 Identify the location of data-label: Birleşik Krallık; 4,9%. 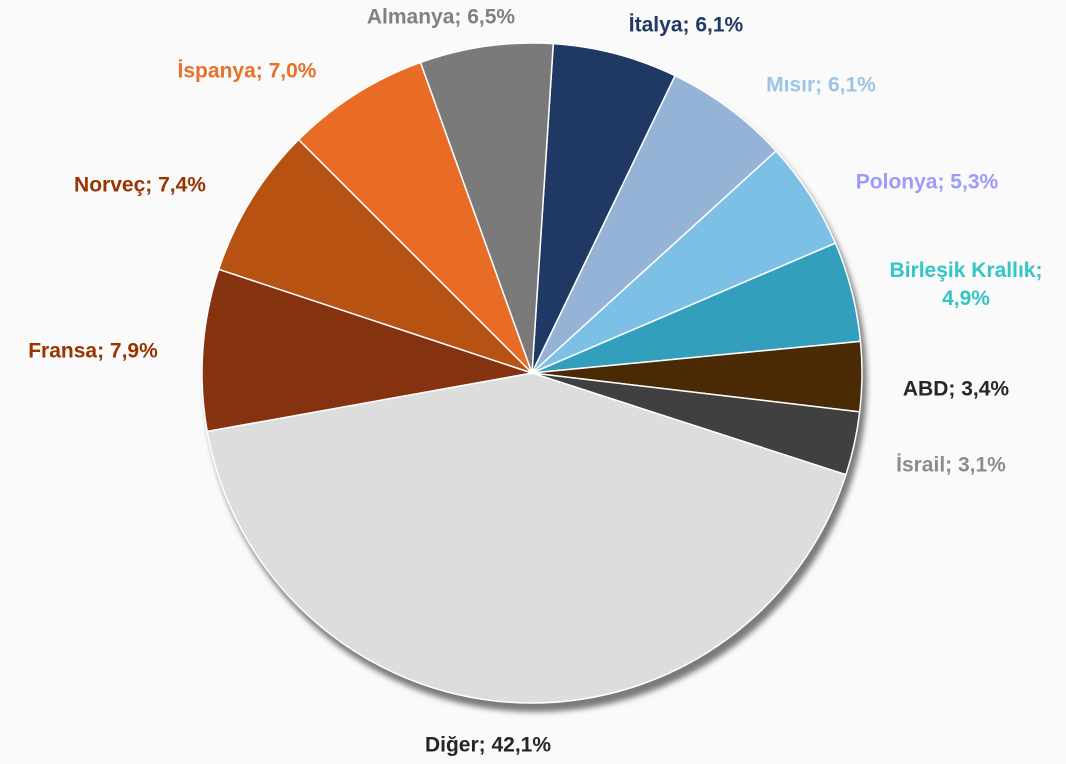
(966, 284).